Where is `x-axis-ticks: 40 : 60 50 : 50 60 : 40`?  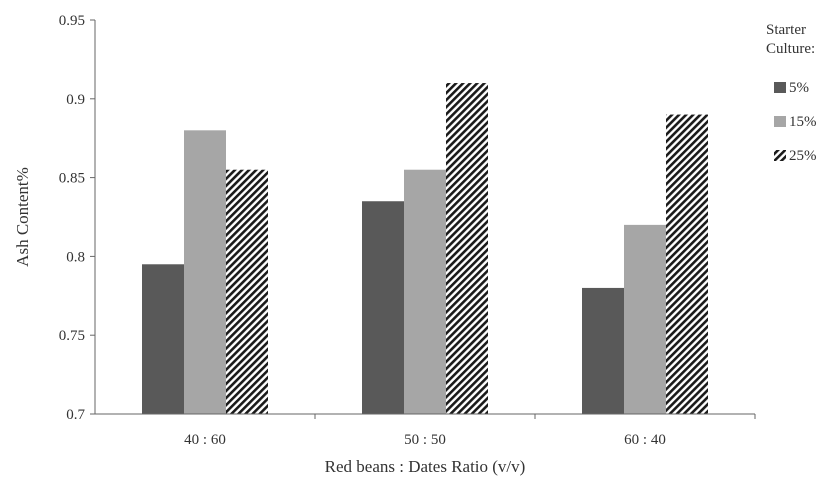
x-axis-ticks: 40 : 60 50 : 50 60 : 40 is located at coordinates (470, 431).